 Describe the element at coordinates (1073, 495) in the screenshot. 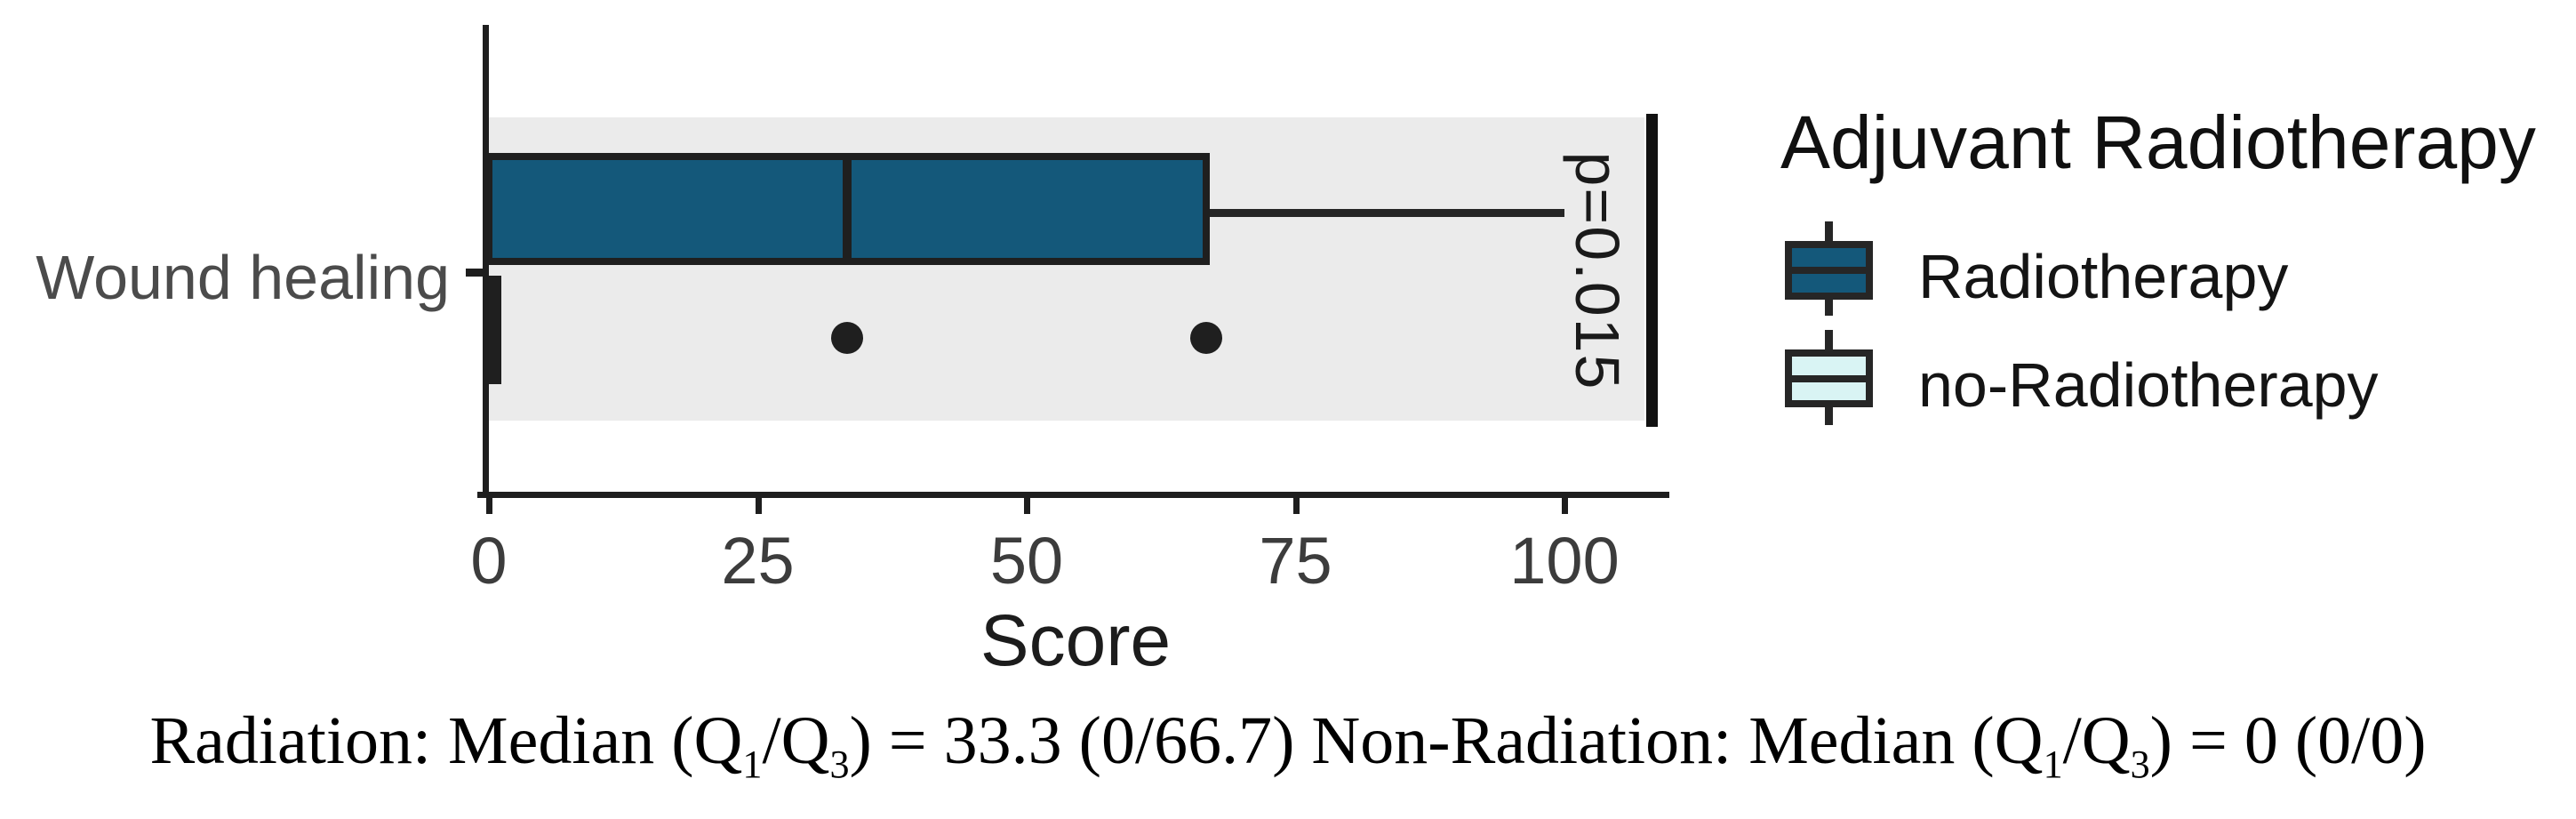

I see `x-axis-line` at that location.